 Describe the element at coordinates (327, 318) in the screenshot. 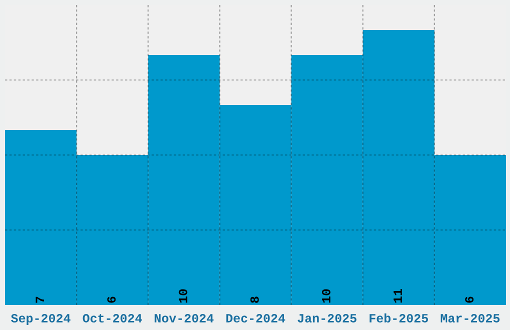

I see `x-tick-label: Jan-2025` at that location.